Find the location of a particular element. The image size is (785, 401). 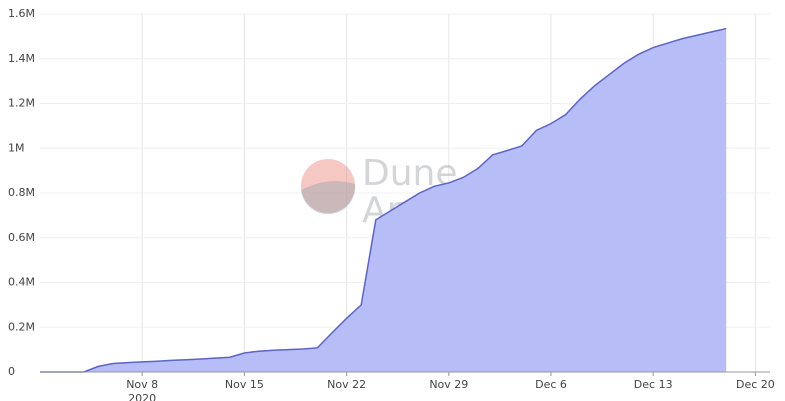

x-tick-label: Dec 20 is located at coordinates (755, 384).